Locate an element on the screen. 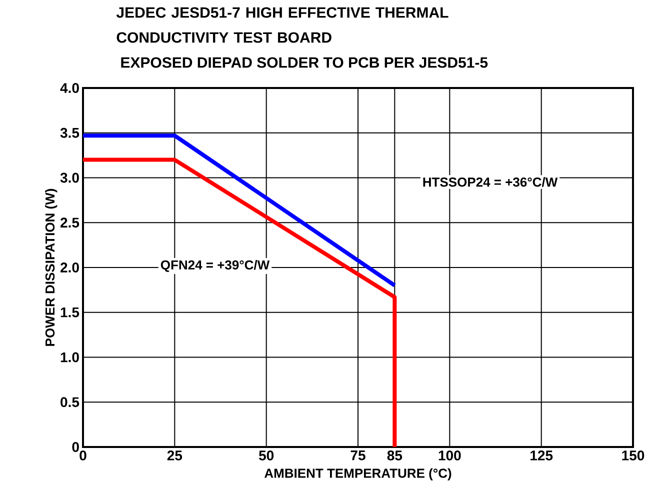 The width and height of the screenshot is (663, 501). y-tick-label: 3.5 is located at coordinates (70, 133).